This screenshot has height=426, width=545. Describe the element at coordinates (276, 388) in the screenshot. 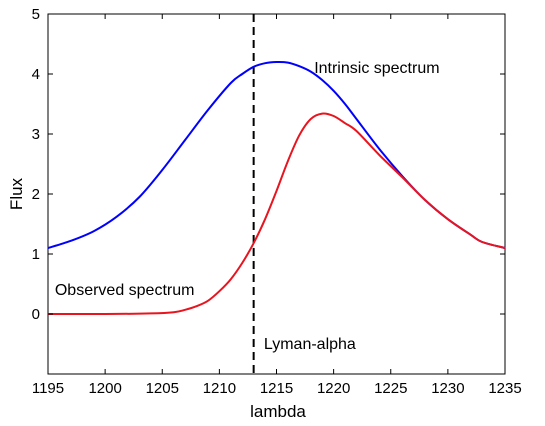

I see `x-tick-label: 1215` at that location.